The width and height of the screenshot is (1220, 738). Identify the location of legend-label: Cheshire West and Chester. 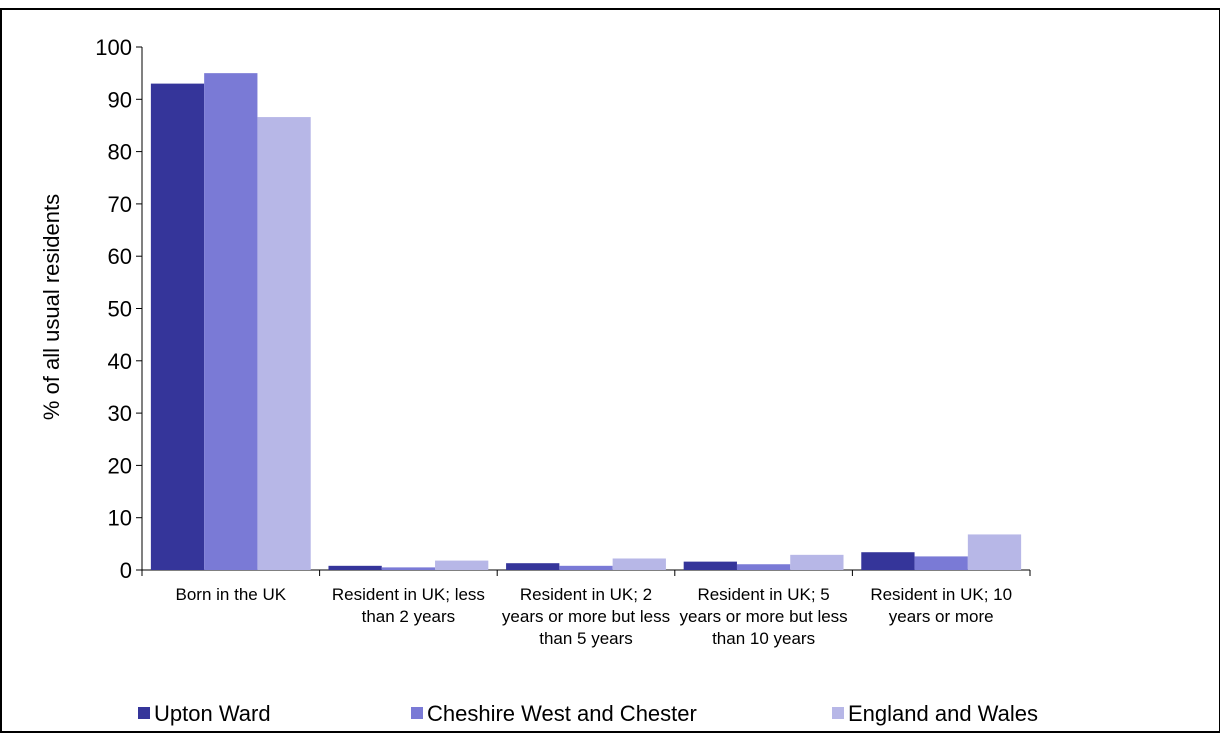
(562, 713).